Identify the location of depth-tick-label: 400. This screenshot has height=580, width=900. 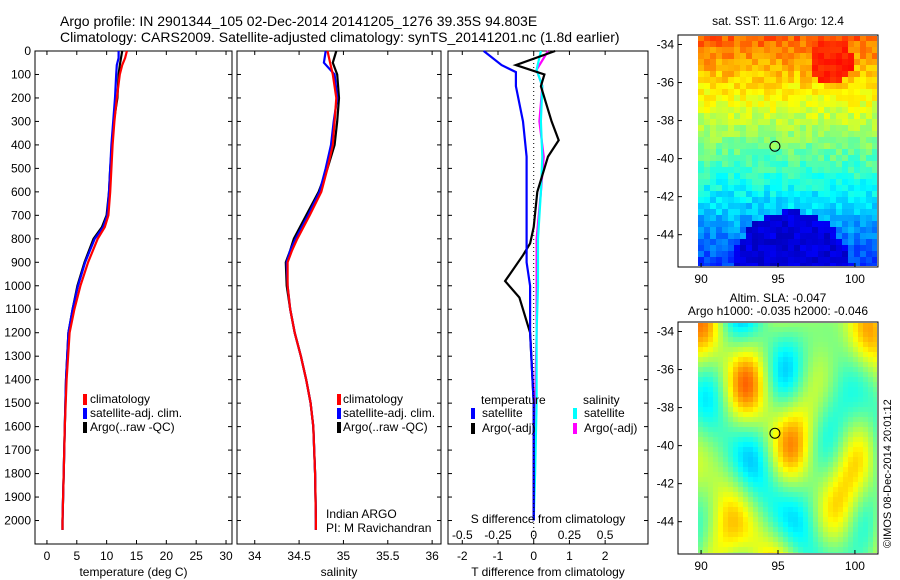
(21, 145).